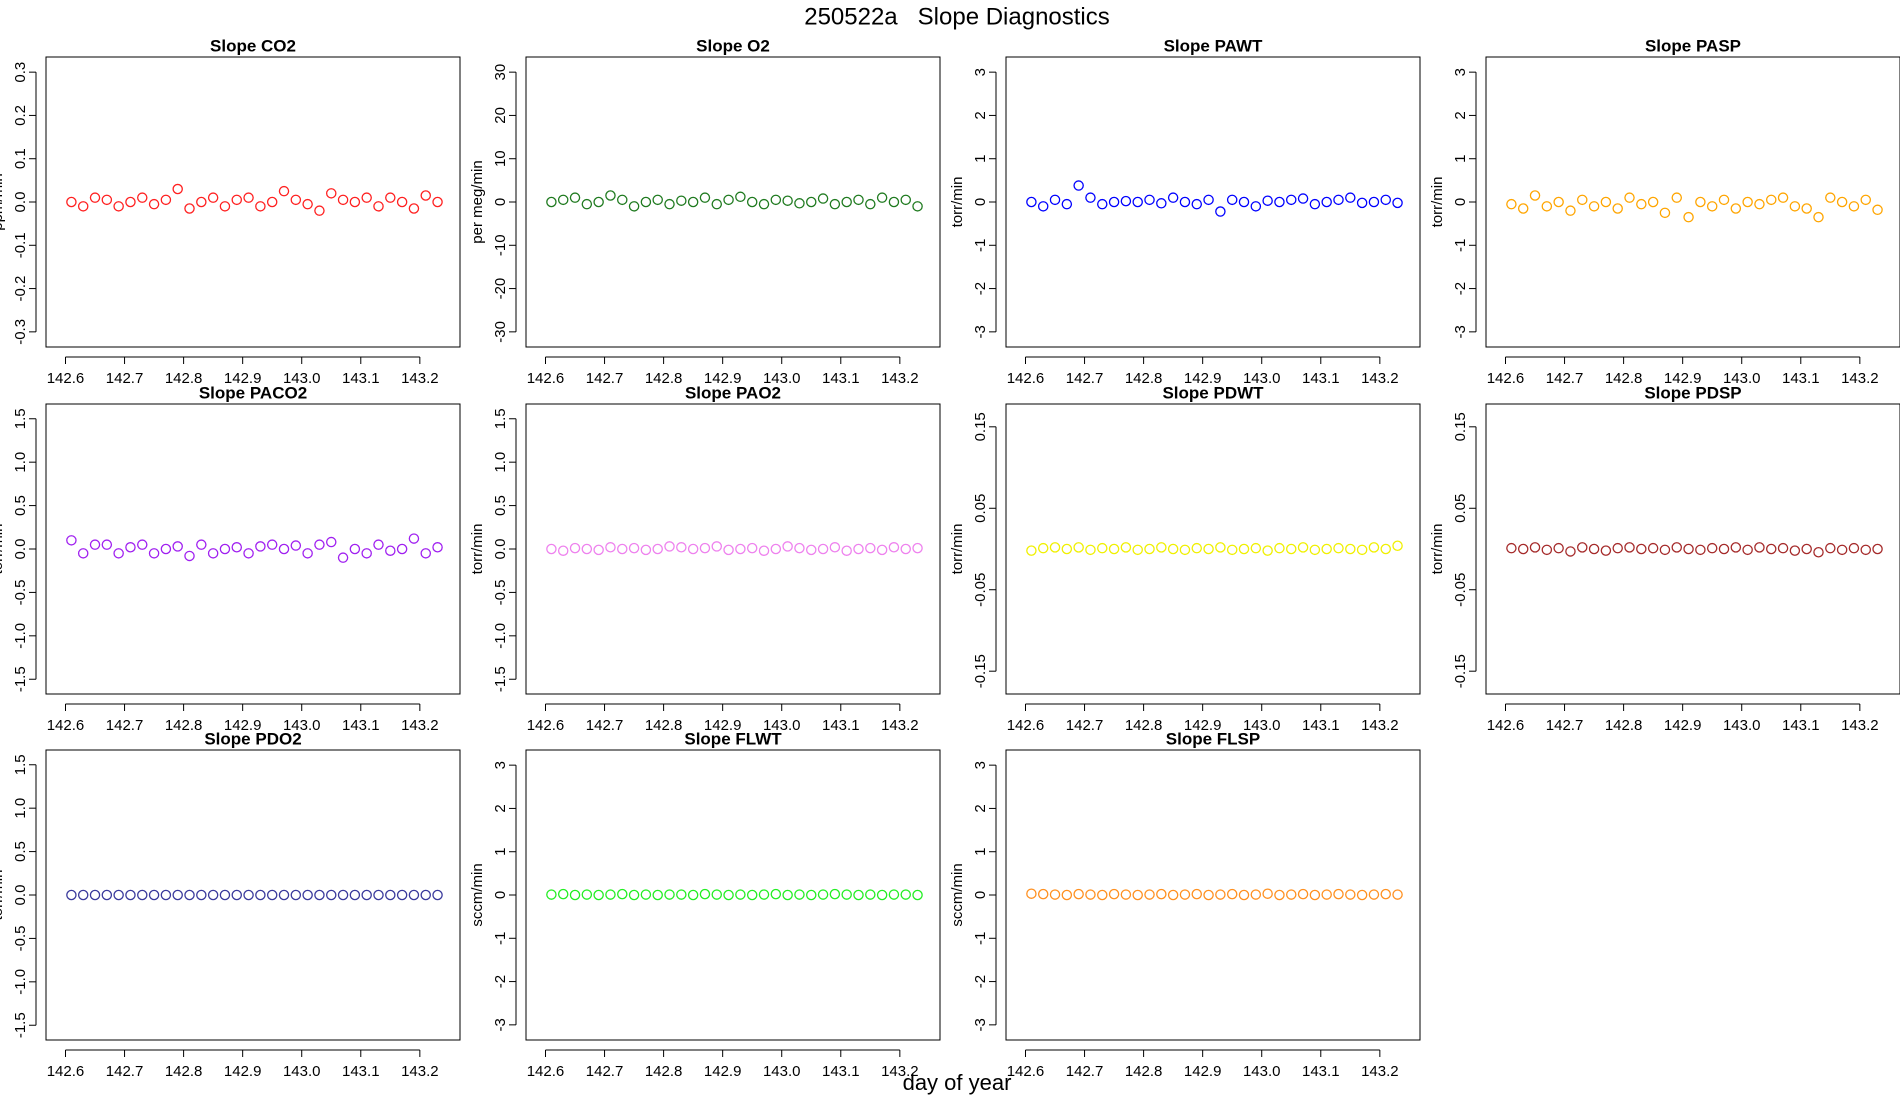 This screenshot has width=1900, height=1100. I want to click on y-tick-label: 0, so click(1460, 202).